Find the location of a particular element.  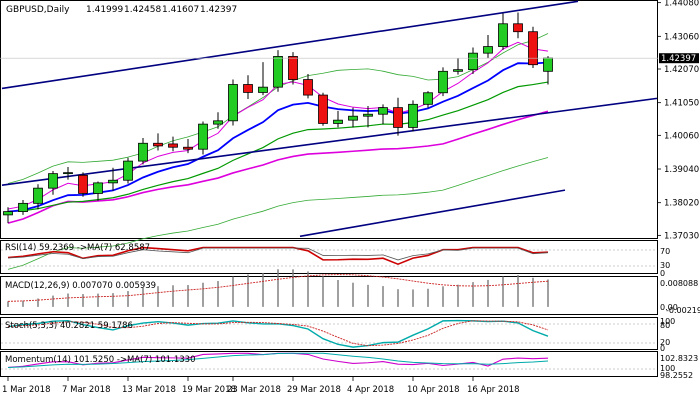

stoch-tick-100: 100 is located at coordinates (667, 321).